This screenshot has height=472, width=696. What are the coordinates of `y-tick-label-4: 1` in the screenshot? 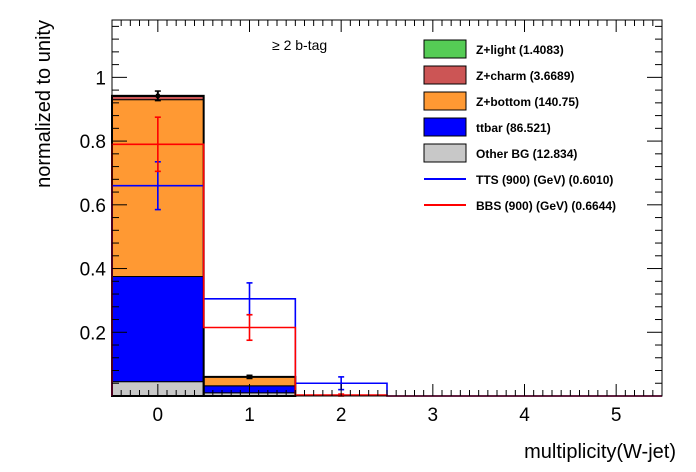 It's located at (100, 78).